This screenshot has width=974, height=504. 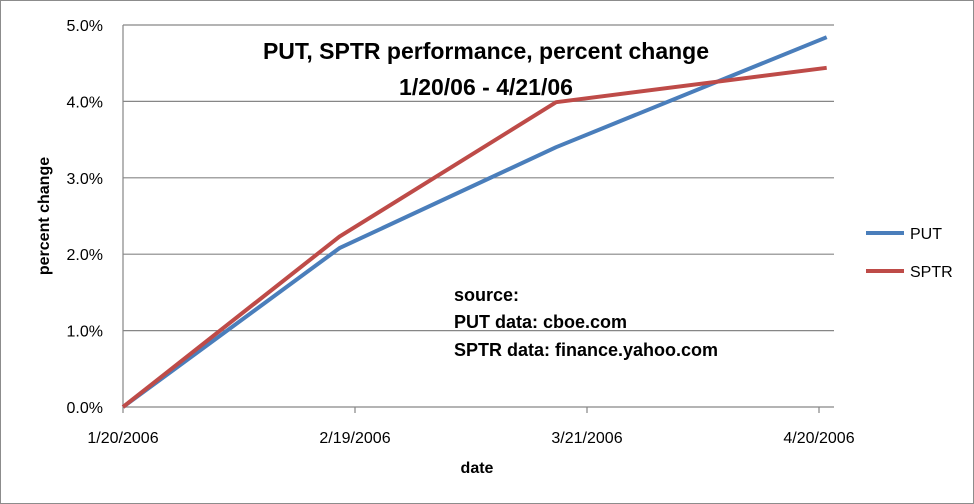 What do you see at coordinates (85, 255) in the screenshot?
I see `y-tick-label: 2.0%` at bounding box center [85, 255].